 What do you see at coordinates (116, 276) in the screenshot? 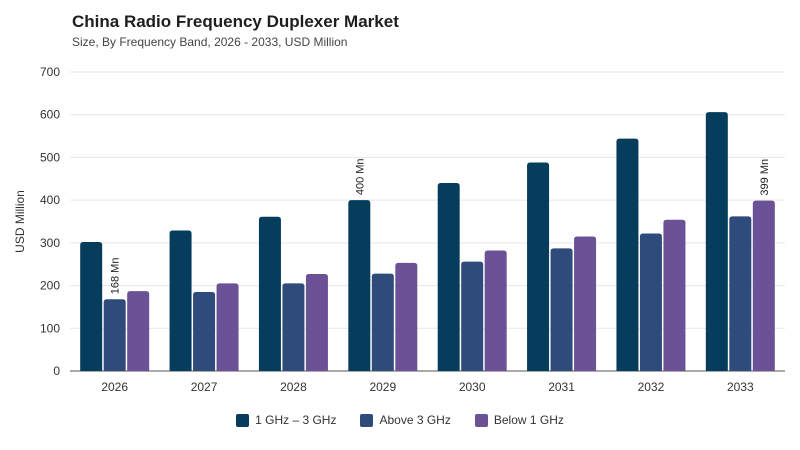
I see `data-label: 168 Mn` at bounding box center [116, 276].